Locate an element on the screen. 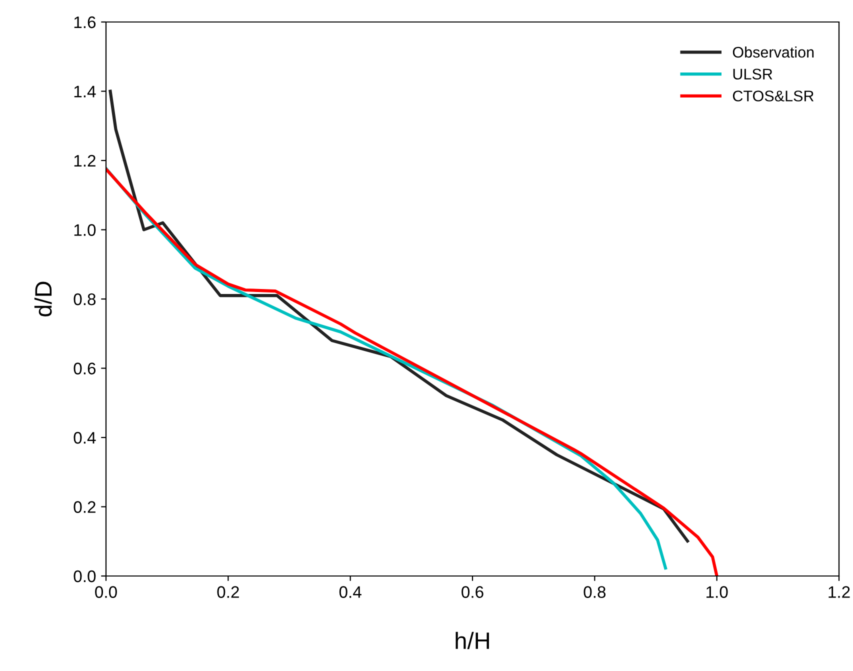 The height and width of the screenshot is (671, 853). x-tick-label: 0.6 is located at coordinates (473, 592).